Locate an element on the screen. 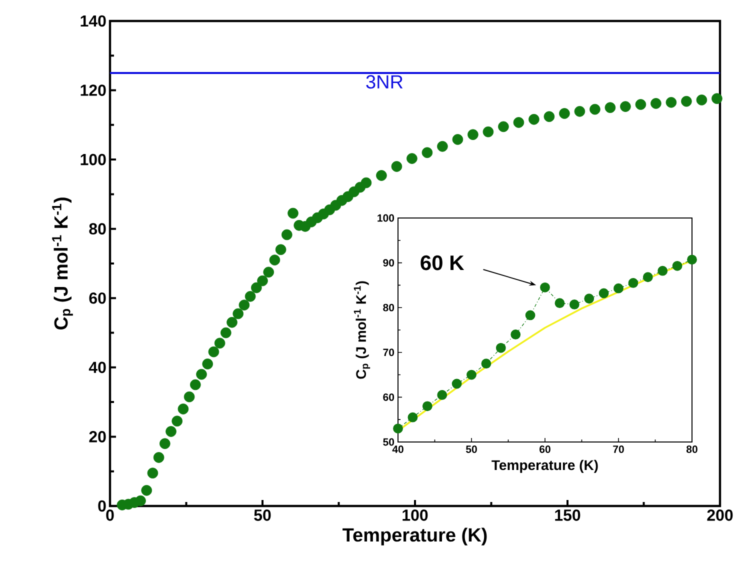 This screenshot has width=738, height=577. x-tick-label: 200 is located at coordinates (720, 515).